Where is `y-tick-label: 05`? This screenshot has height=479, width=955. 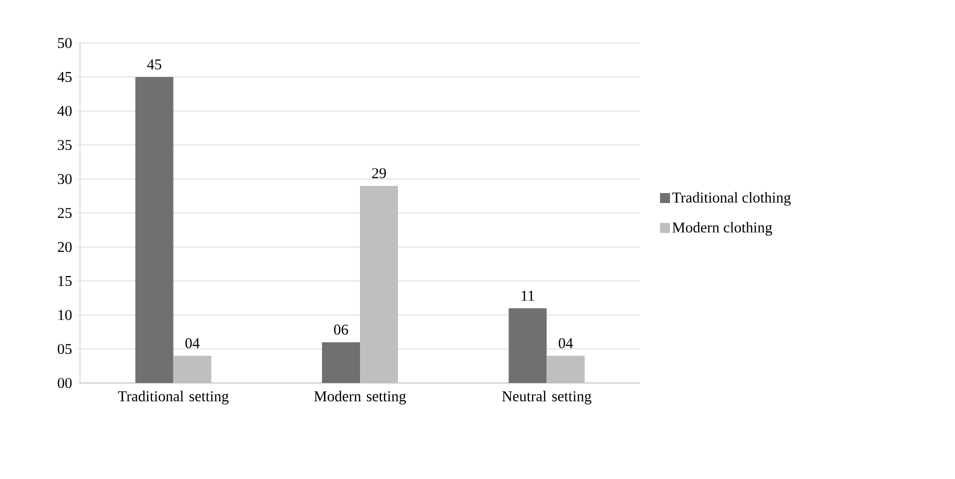
y-tick-label: 05 is located at coordinates (65, 349).